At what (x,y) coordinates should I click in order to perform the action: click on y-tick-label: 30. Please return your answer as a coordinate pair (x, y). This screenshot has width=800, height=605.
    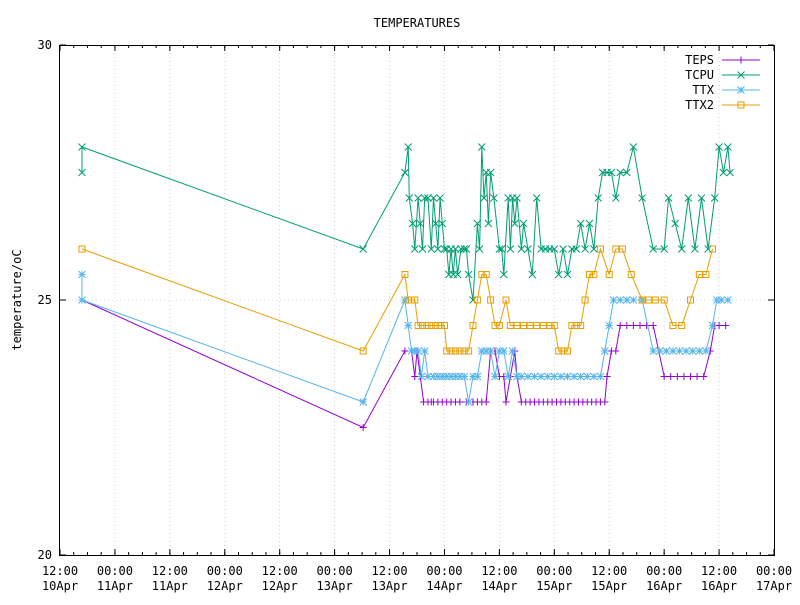
    Looking at the image, I should click on (45, 45).